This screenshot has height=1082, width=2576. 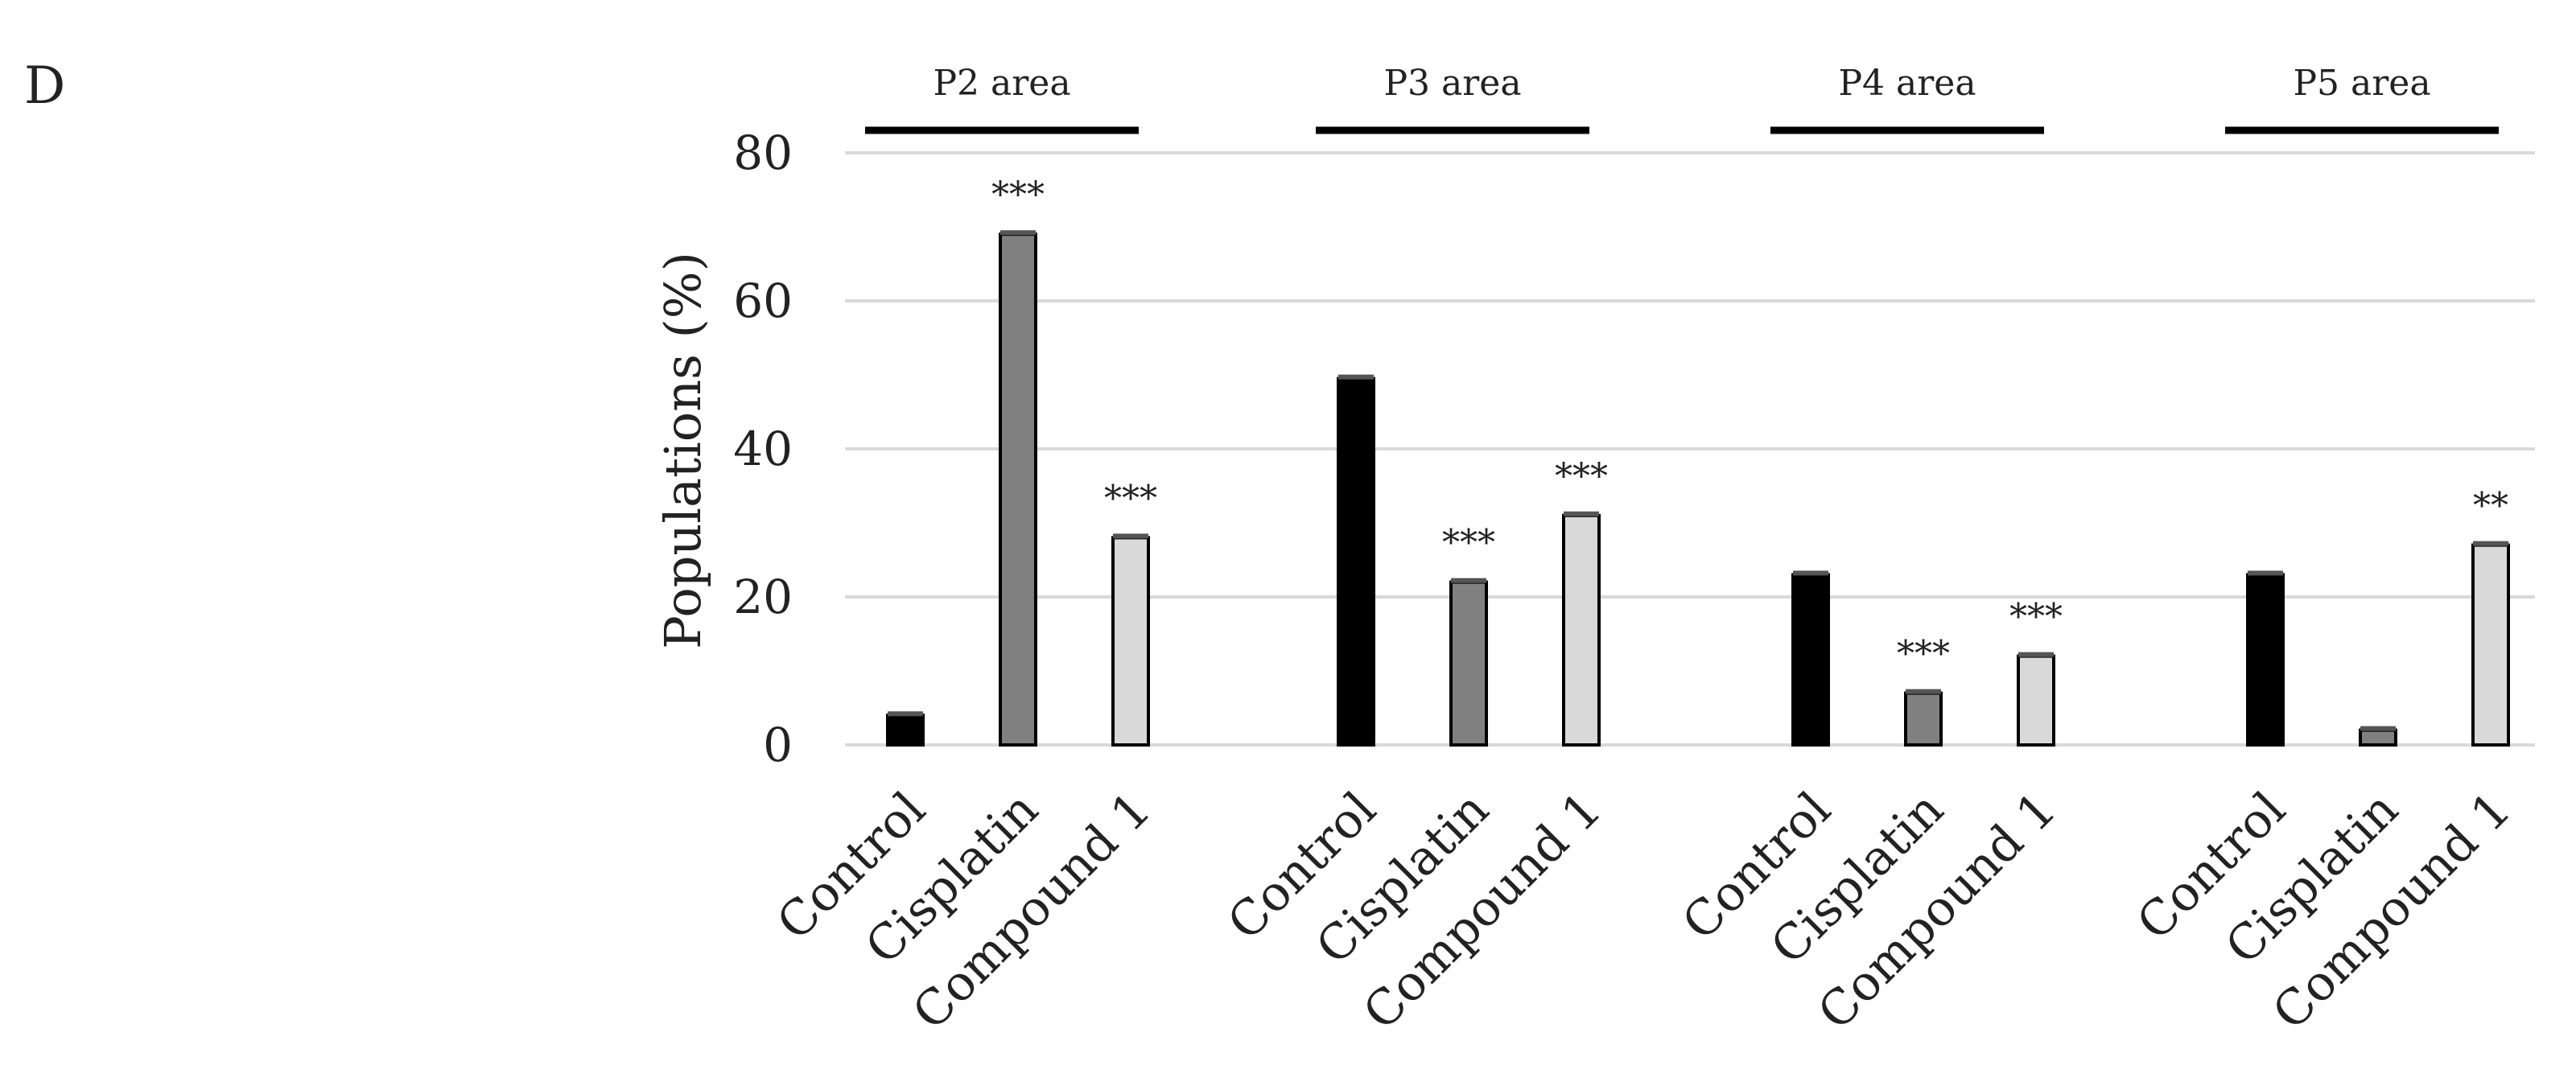 What do you see at coordinates (763, 152) in the screenshot?
I see `y-tick-label: 80` at bounding box center [763, 152].